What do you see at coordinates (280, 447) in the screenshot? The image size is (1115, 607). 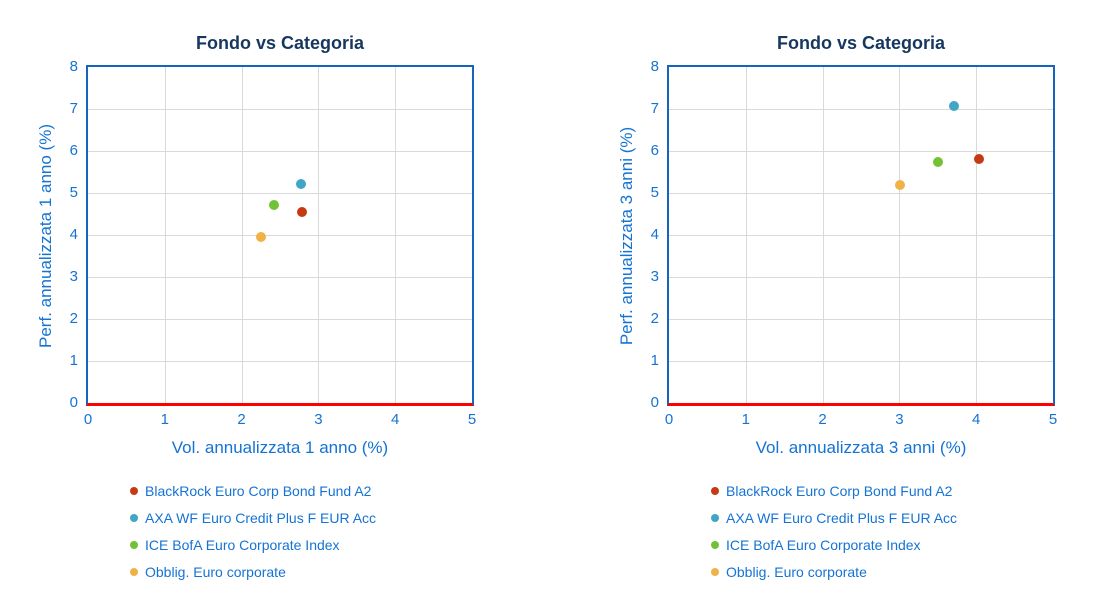 I see `x-axis-label: Vol. annualizzata 1 anno (%)` at bounding box center [280, 447].